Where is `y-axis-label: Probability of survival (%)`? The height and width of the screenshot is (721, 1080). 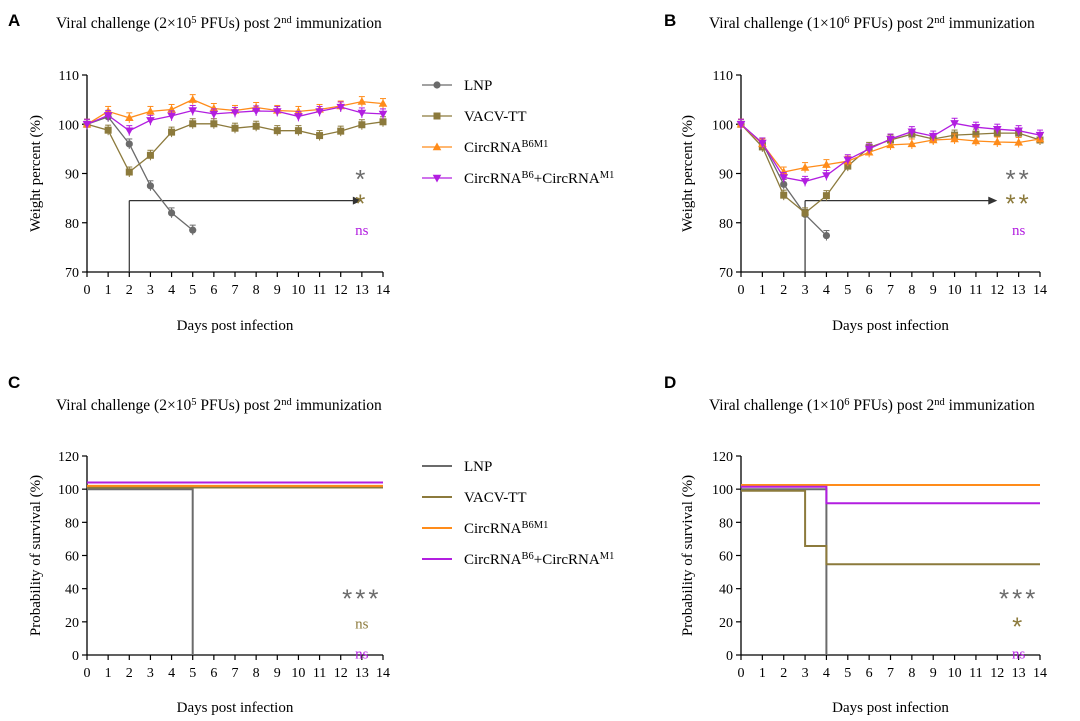
y-axis-label: Probability of survival (%) is located at coordinates (688, 555).